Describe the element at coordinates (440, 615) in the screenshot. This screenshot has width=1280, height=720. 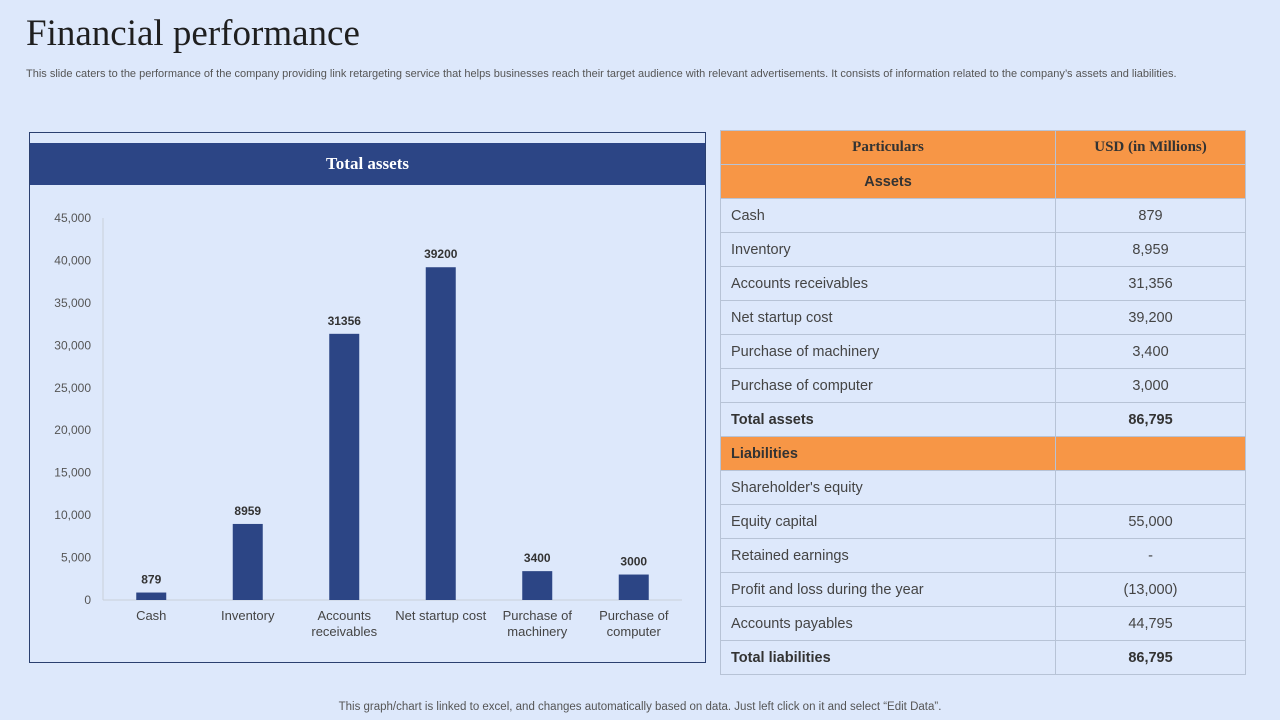
I see `x-tick-label: Net startup cost` at that location.